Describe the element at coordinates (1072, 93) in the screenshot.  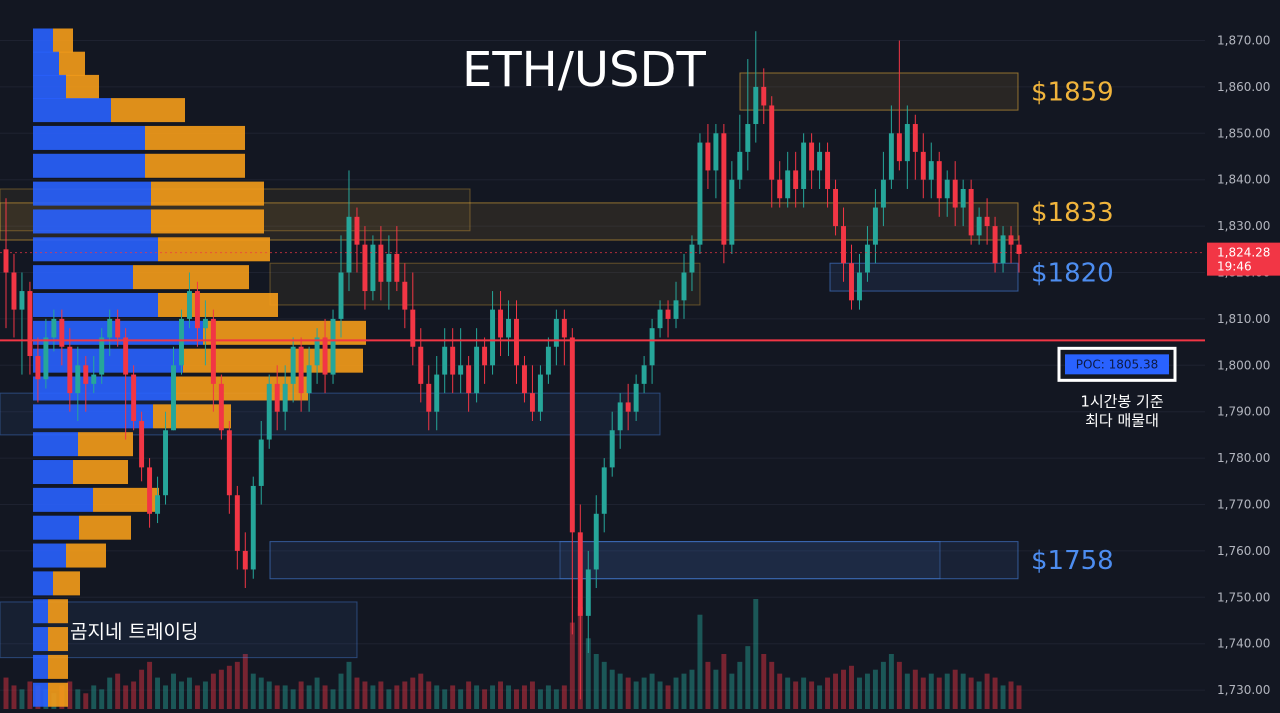
I see `level-label: $1859` at that location.